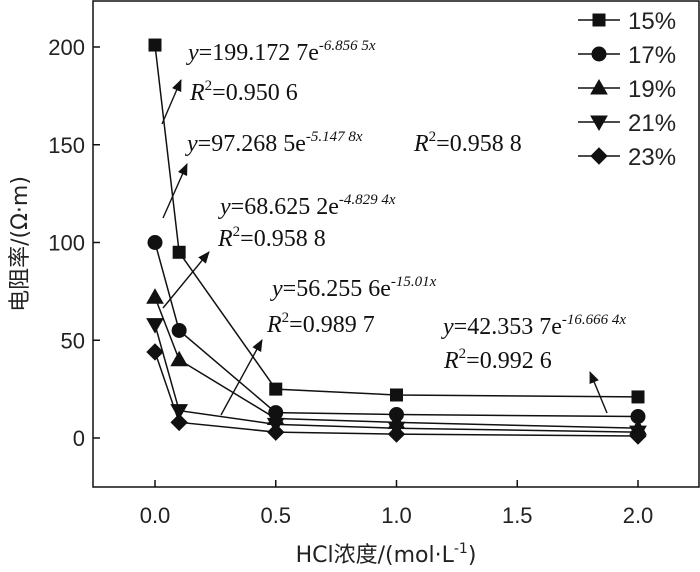 This screenshot has width=700, height=572. Describe the element at coordinates (652, 123) in the screenshot. I see `legend-label: 21%` at that location.